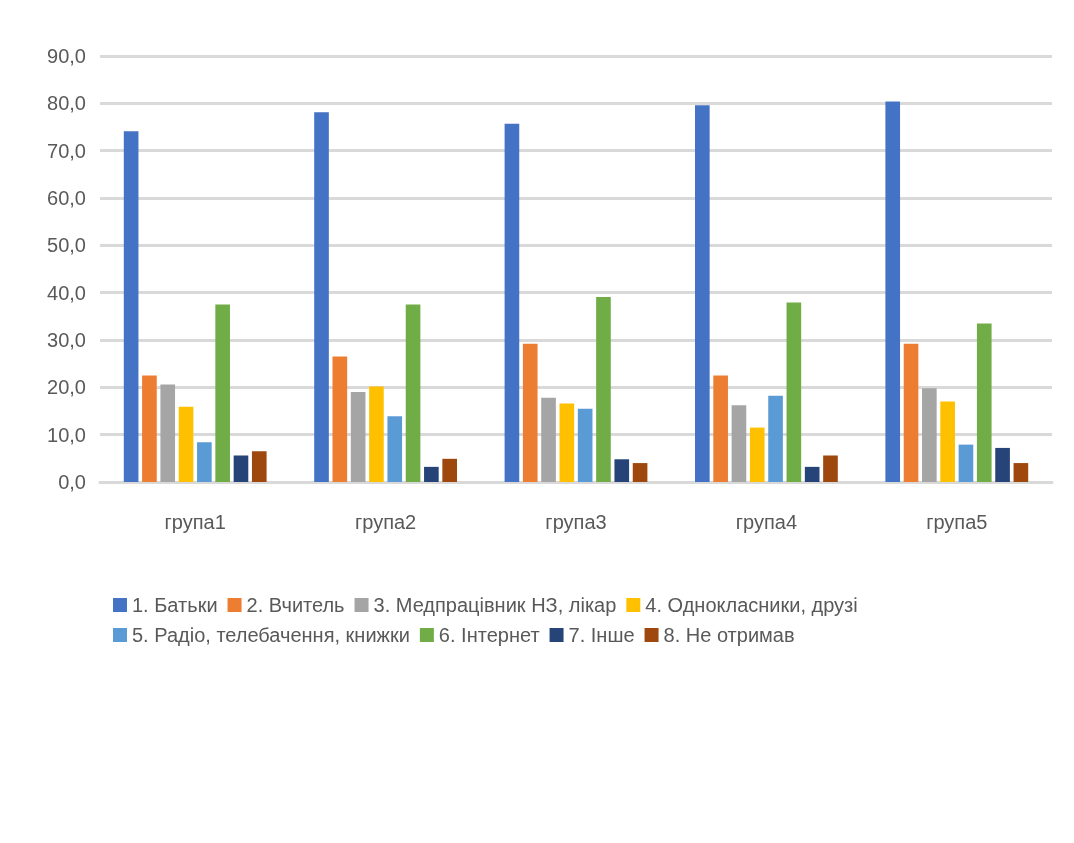 The width and height of the screenshot is (1074, 843). I want to click on legend-label: 3. Медпрацівник НЗ, лікар, so click(495, 605).